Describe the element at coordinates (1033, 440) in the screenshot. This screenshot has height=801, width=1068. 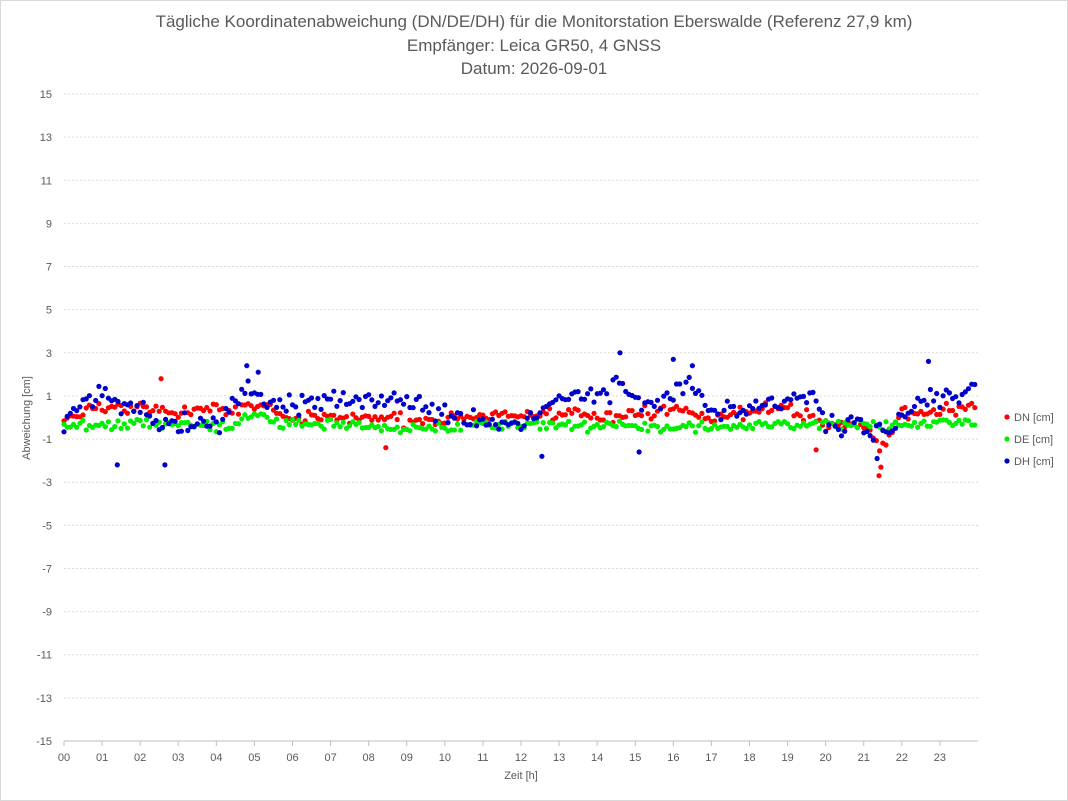
I see `legend-label: DE [cm]` at that location.